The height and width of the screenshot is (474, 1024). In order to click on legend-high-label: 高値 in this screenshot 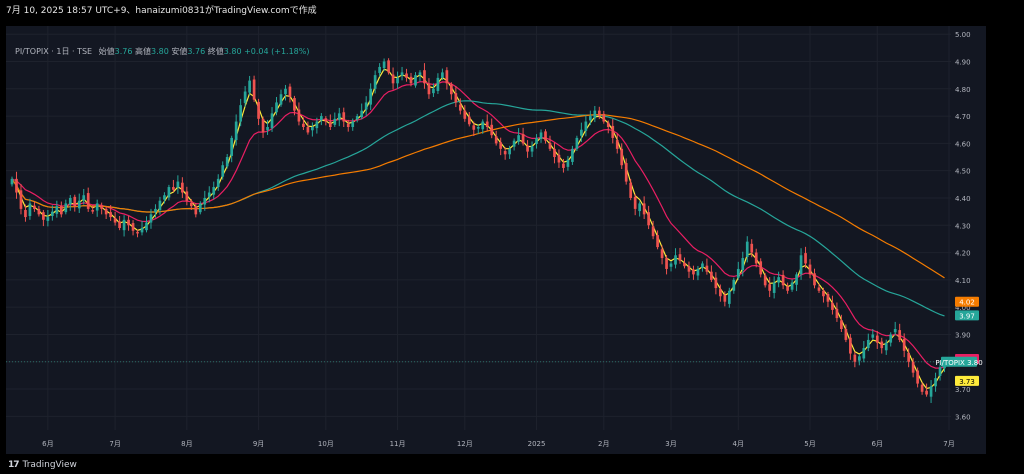, I will do `click(143, 51)`.